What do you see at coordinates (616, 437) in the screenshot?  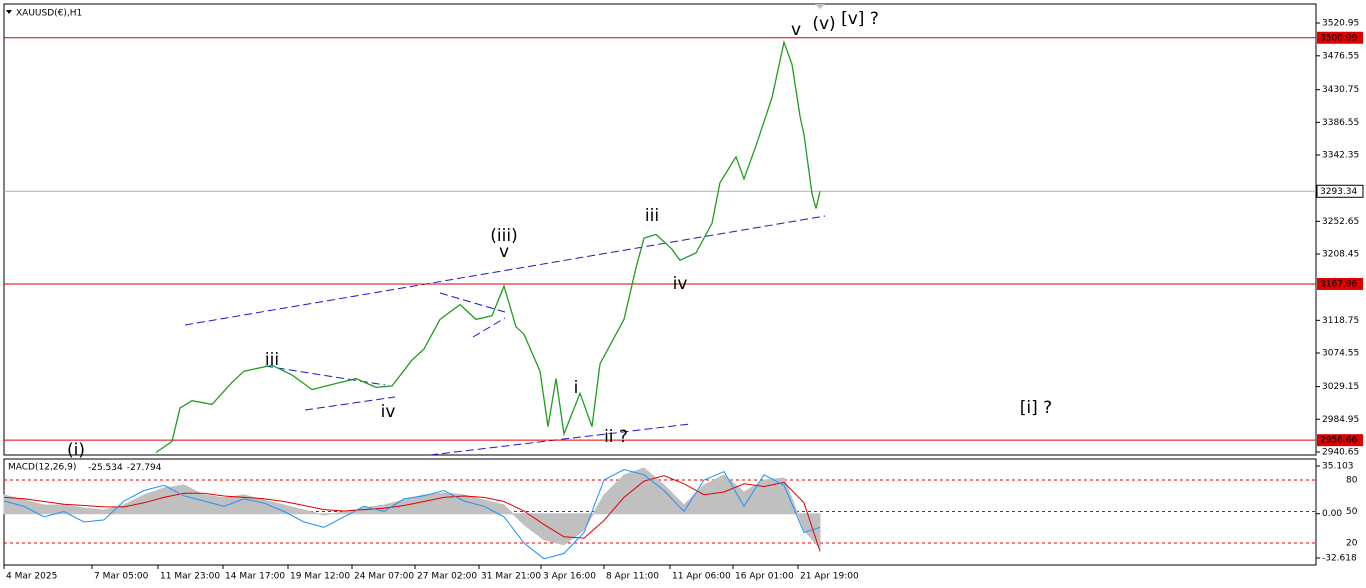 I see `wave-label: ii ?` at bounding box center [616, 437].